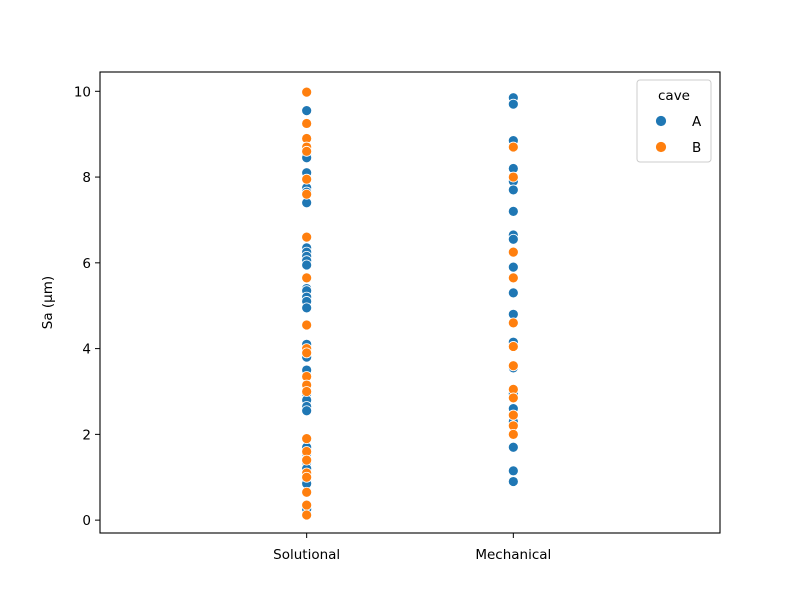 This screenshot has width=800, height=600. I want to click on y-tick-label: 2, so click(86, 435).